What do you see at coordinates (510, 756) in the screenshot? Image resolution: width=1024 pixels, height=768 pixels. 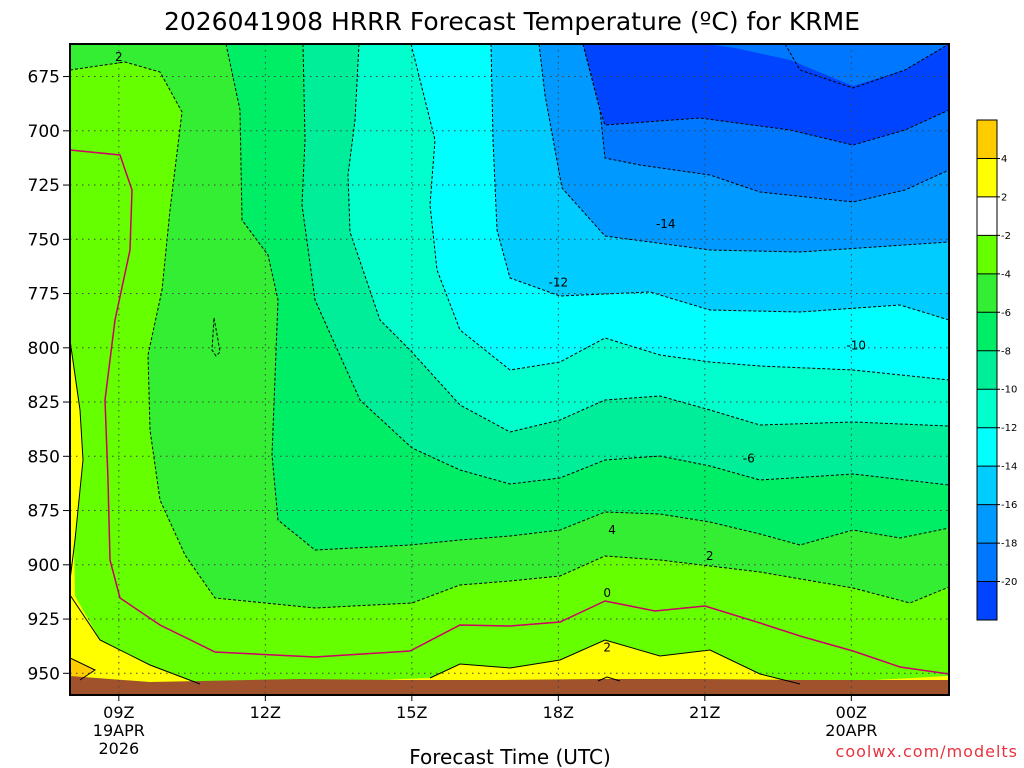 I see `x-axis-label: Forecast Time (UTC)` at bounding box center [510, 756].